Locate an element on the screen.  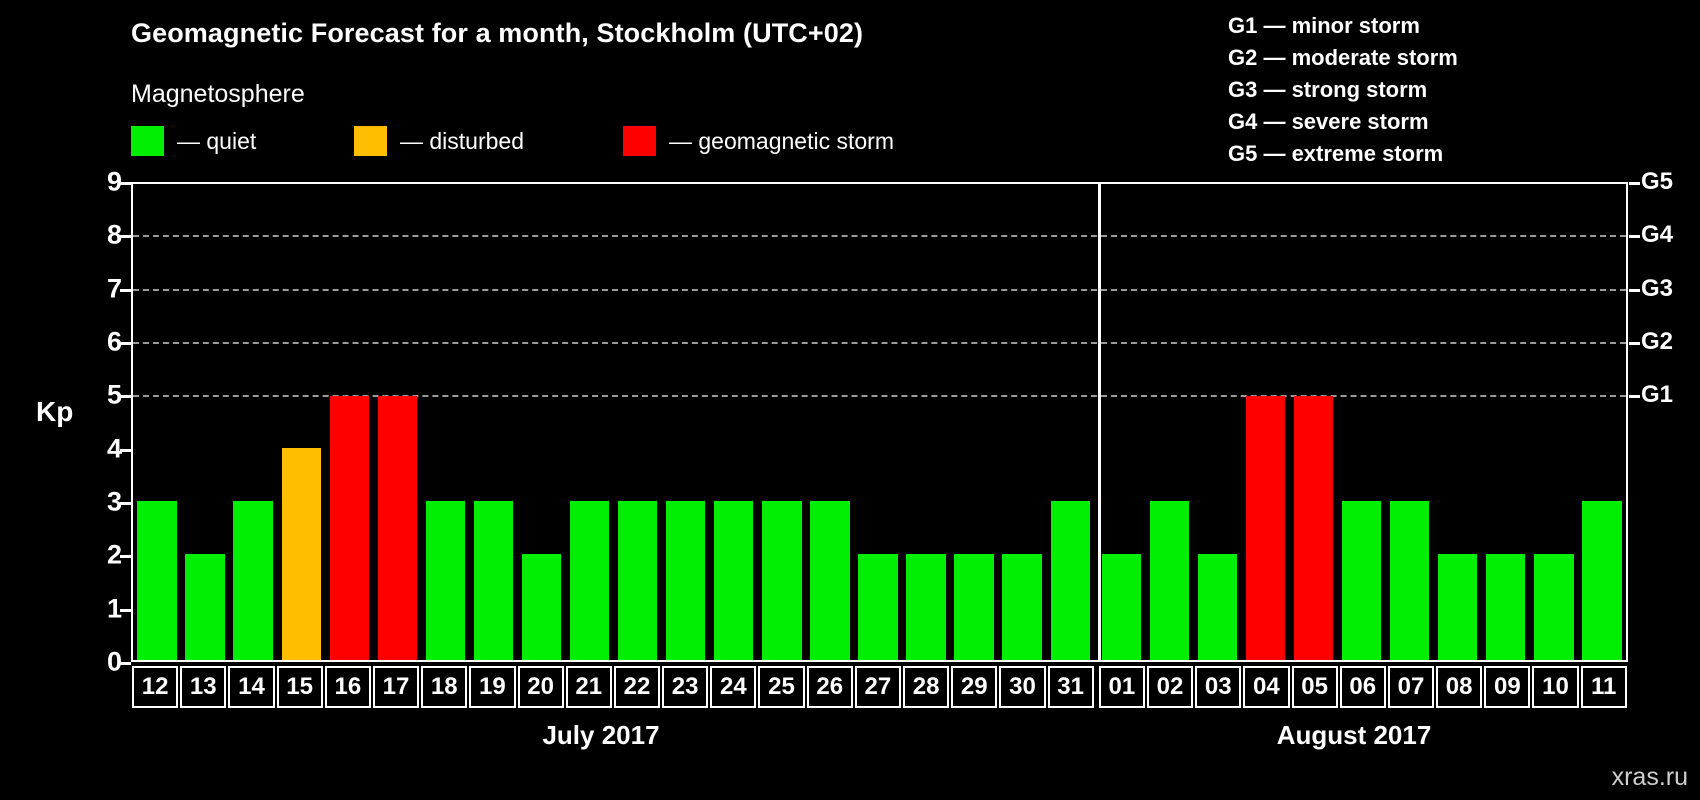
date-cell-05: 05 is located at coordinates (1315, 687).